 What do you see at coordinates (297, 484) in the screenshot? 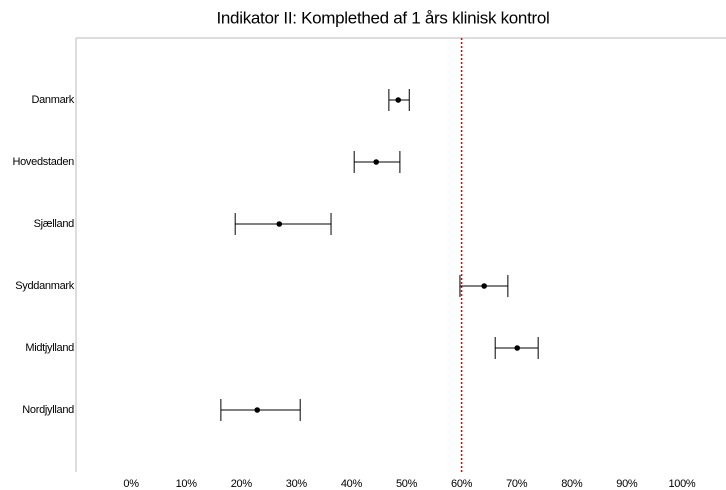
I see `x-tick-label: 30%` at bounding box center [297, 484].